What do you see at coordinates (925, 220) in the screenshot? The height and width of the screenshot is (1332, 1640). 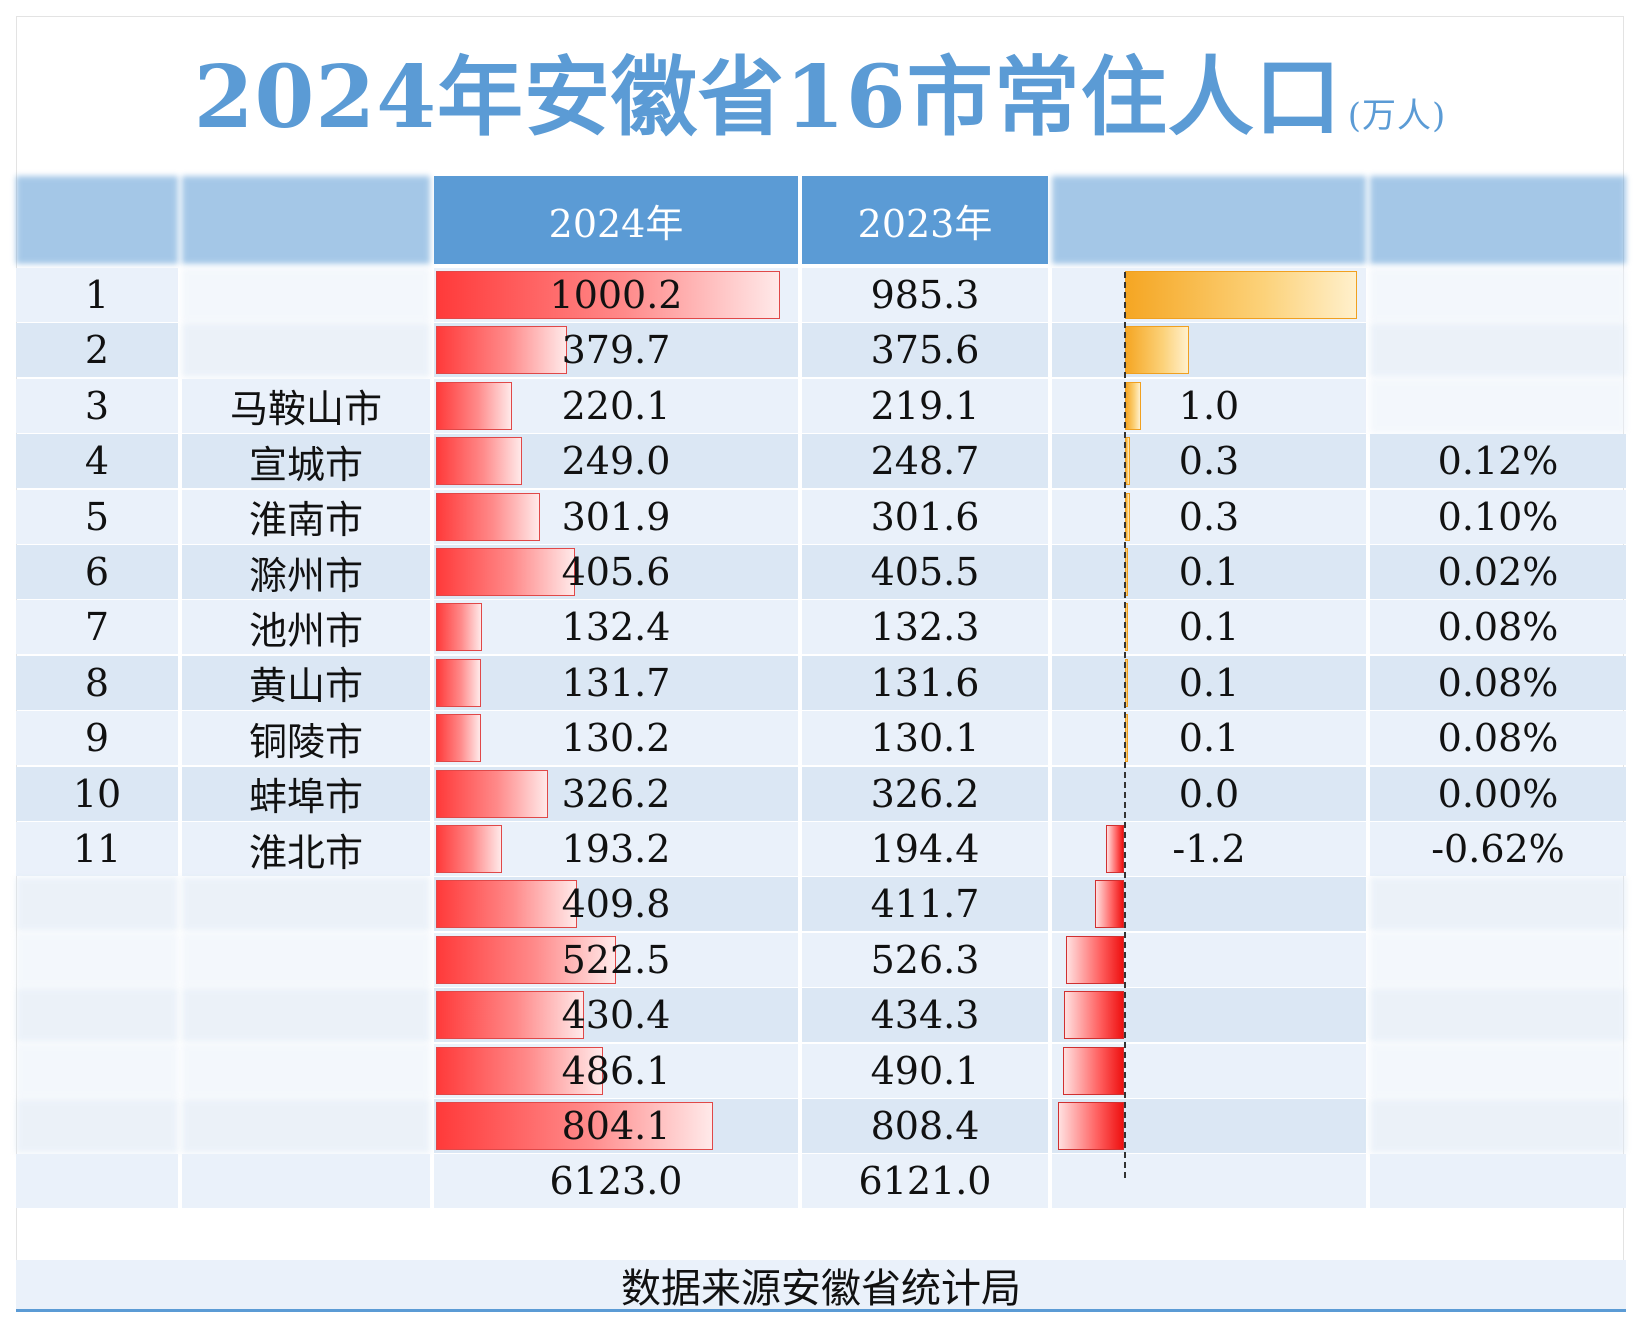 I see `header-2023: 2023年` at bounding box center [925, 220].